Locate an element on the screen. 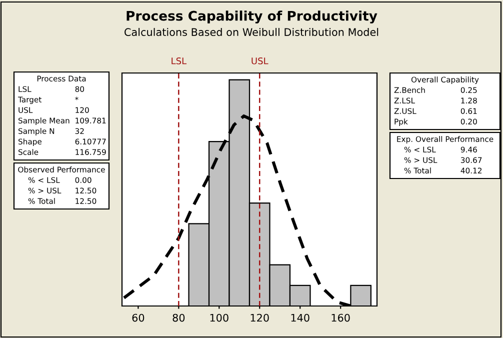 Image resolution: width=503 pixels, height=338 pixels. chart-title: Process Capability of Productivity is located at coordinates (252, 17).